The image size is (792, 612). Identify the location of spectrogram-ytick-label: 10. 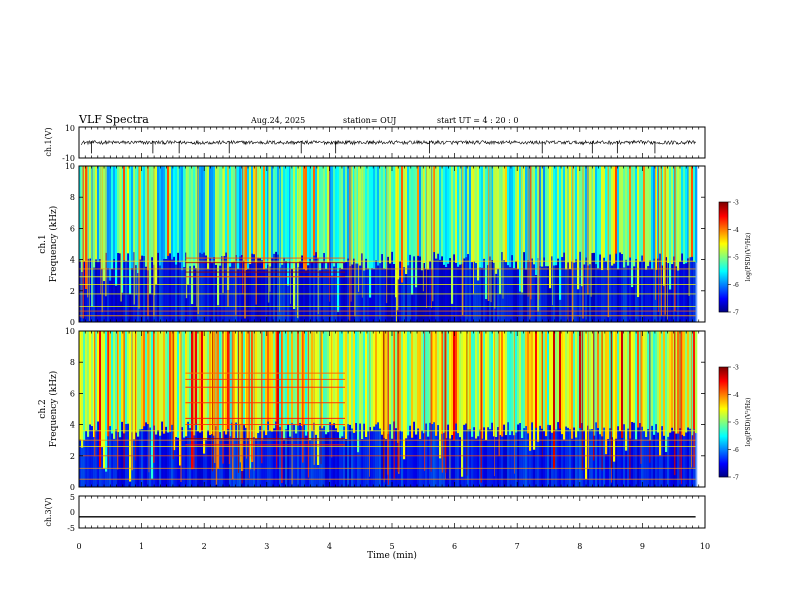
(70, 166).